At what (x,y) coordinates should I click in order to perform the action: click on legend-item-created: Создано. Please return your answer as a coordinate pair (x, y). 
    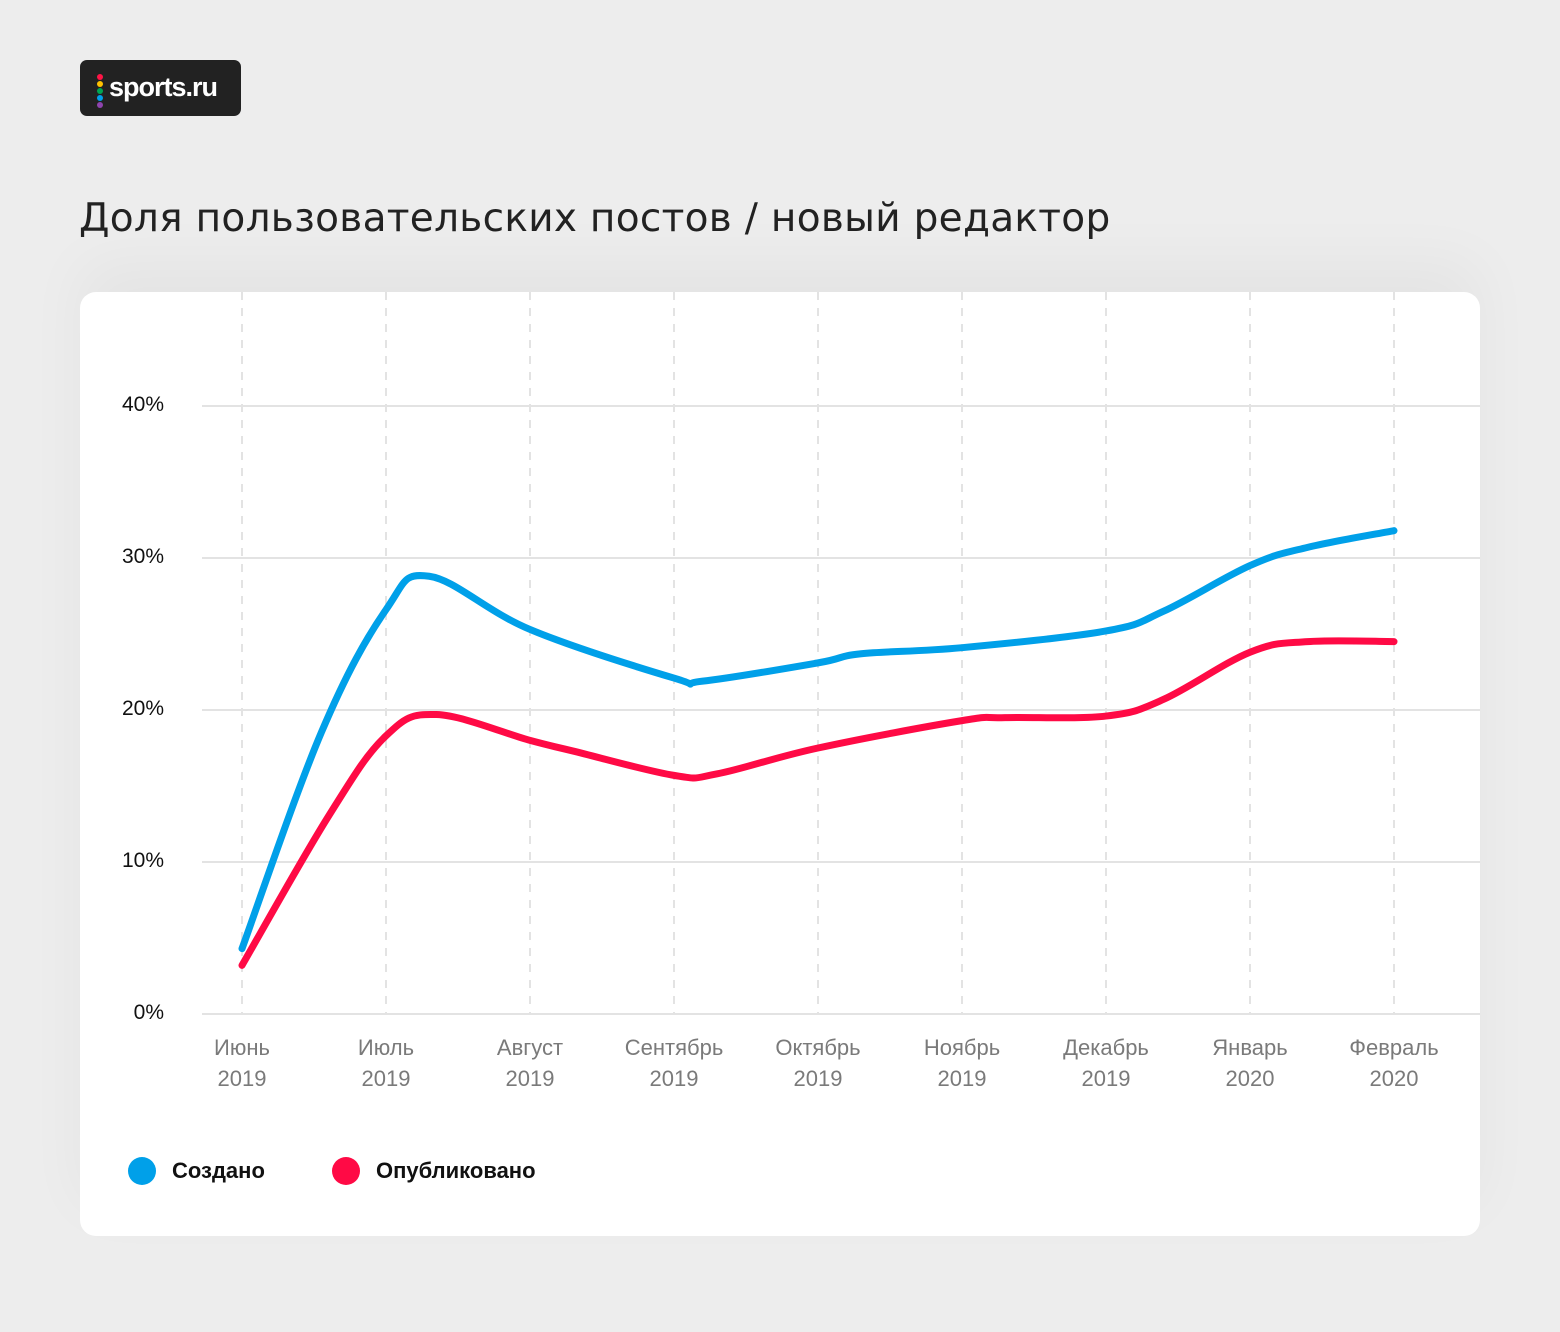
    Looking at the image, I should click on (196, 1171).